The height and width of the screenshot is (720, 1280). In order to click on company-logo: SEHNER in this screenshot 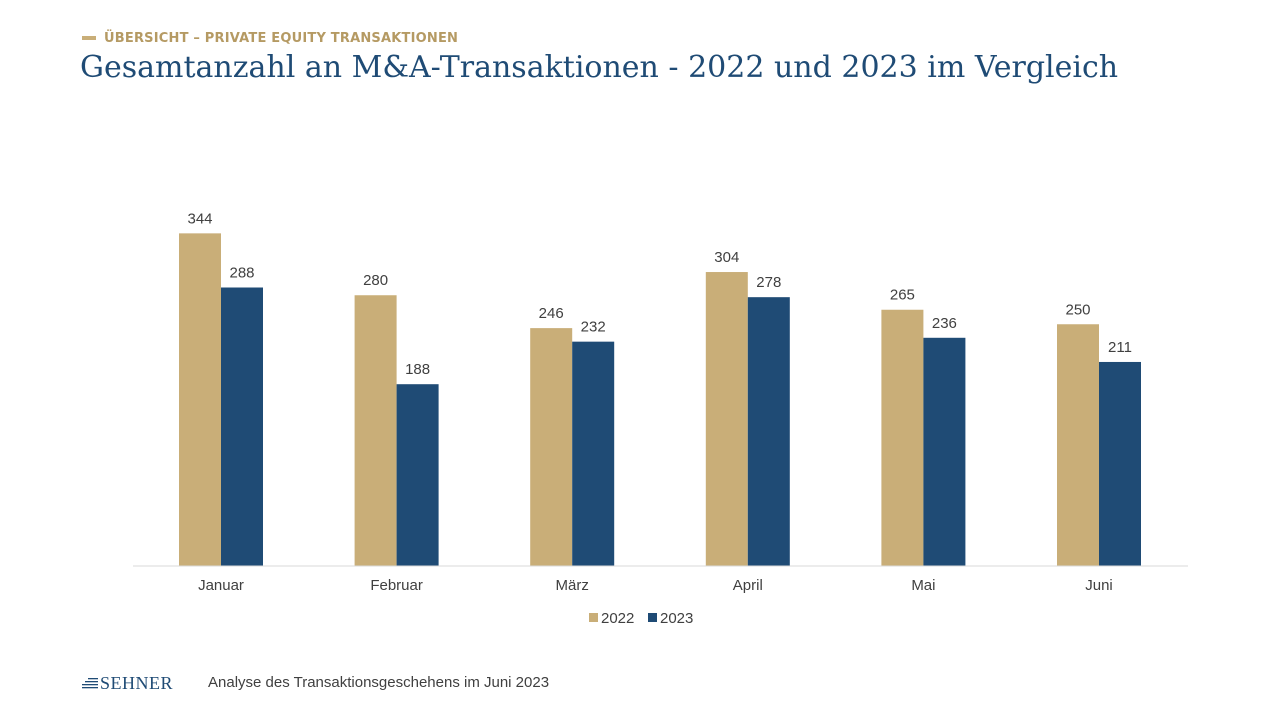, I will do `click(127, 683)`.